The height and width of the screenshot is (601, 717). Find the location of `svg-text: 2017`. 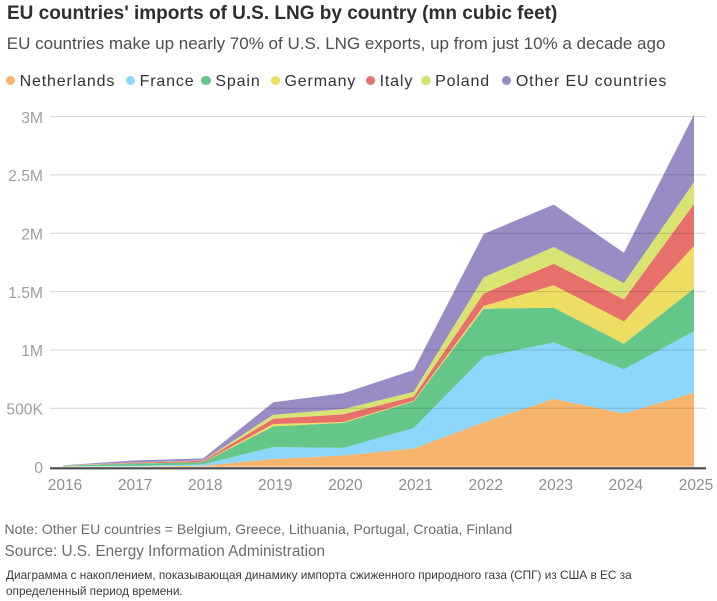

svg-text: 2017 is located at coordinates (135, 485).